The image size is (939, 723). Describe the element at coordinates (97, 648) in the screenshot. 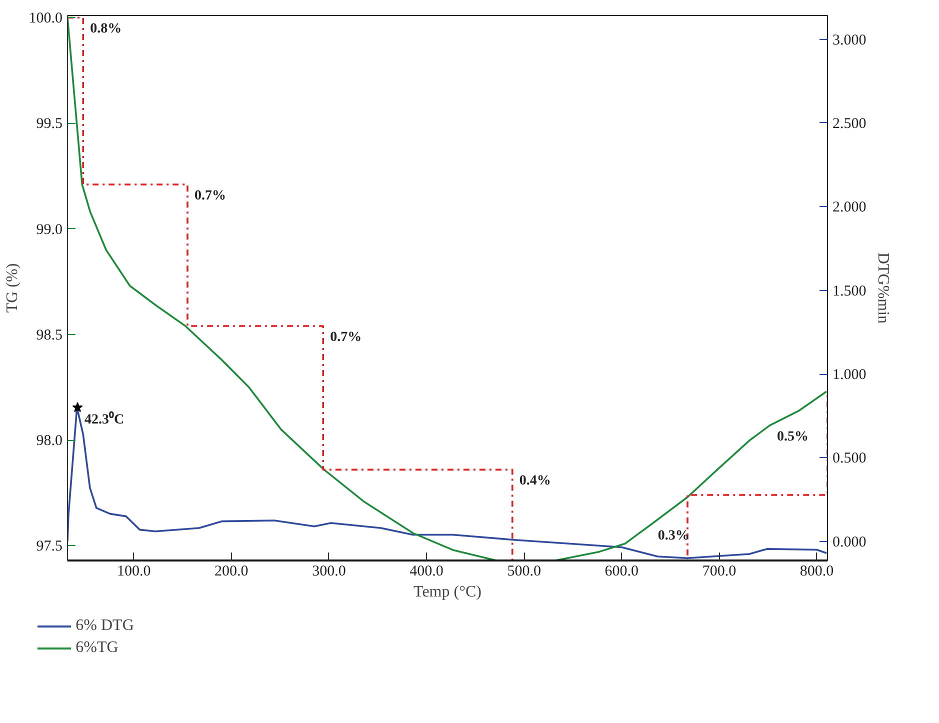

I see `legend-label: 6%TG` at that location.